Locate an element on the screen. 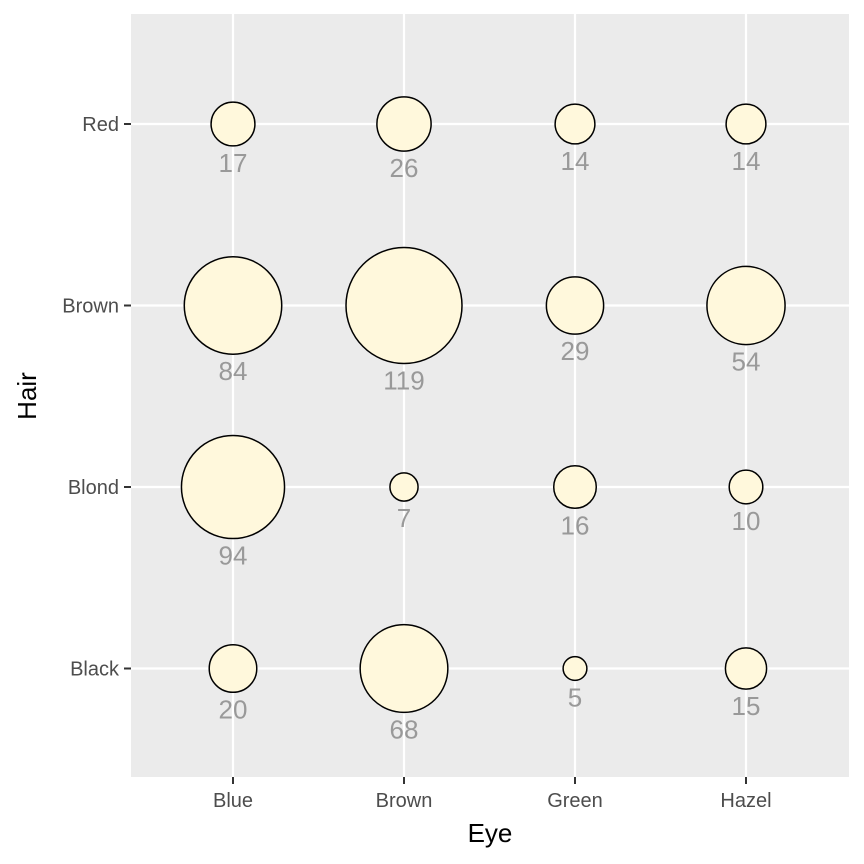  count-label: 16 is located at coordinates (575, 525).